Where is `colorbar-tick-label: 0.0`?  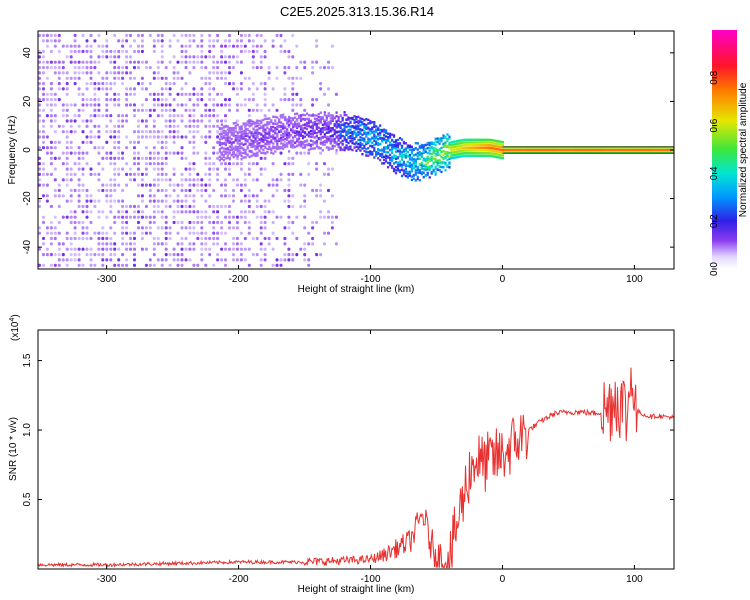 colorbar-tick-label: 0.0 is located at coordinates (714, 269).